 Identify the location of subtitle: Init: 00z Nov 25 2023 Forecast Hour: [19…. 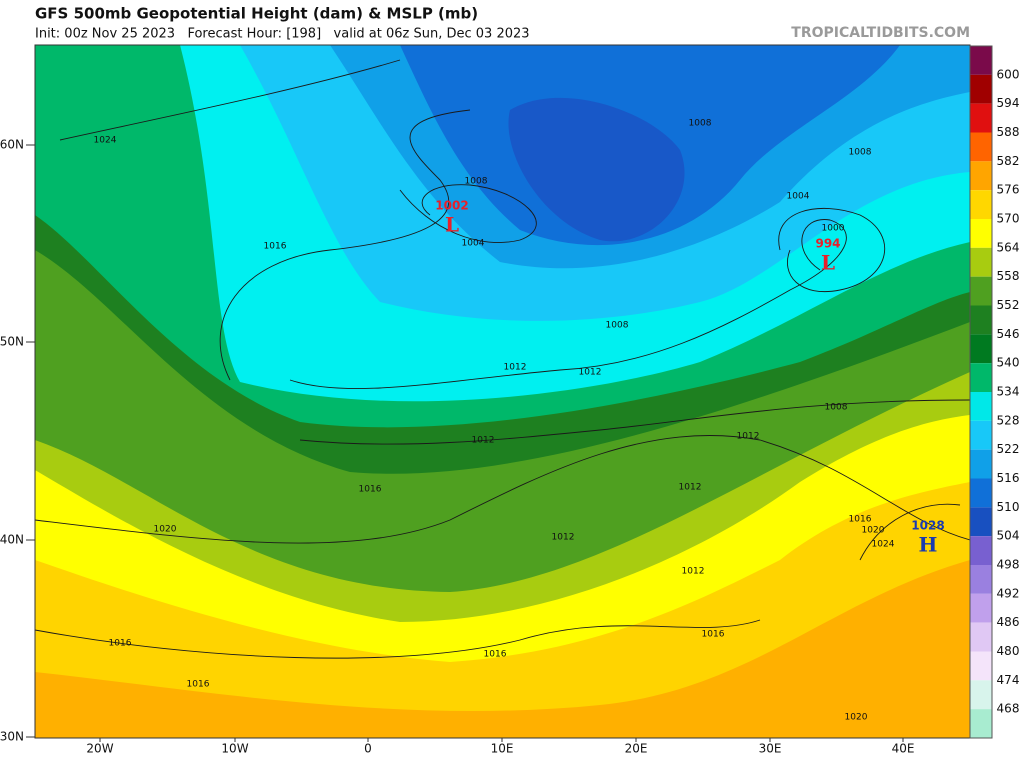
(282, 34).